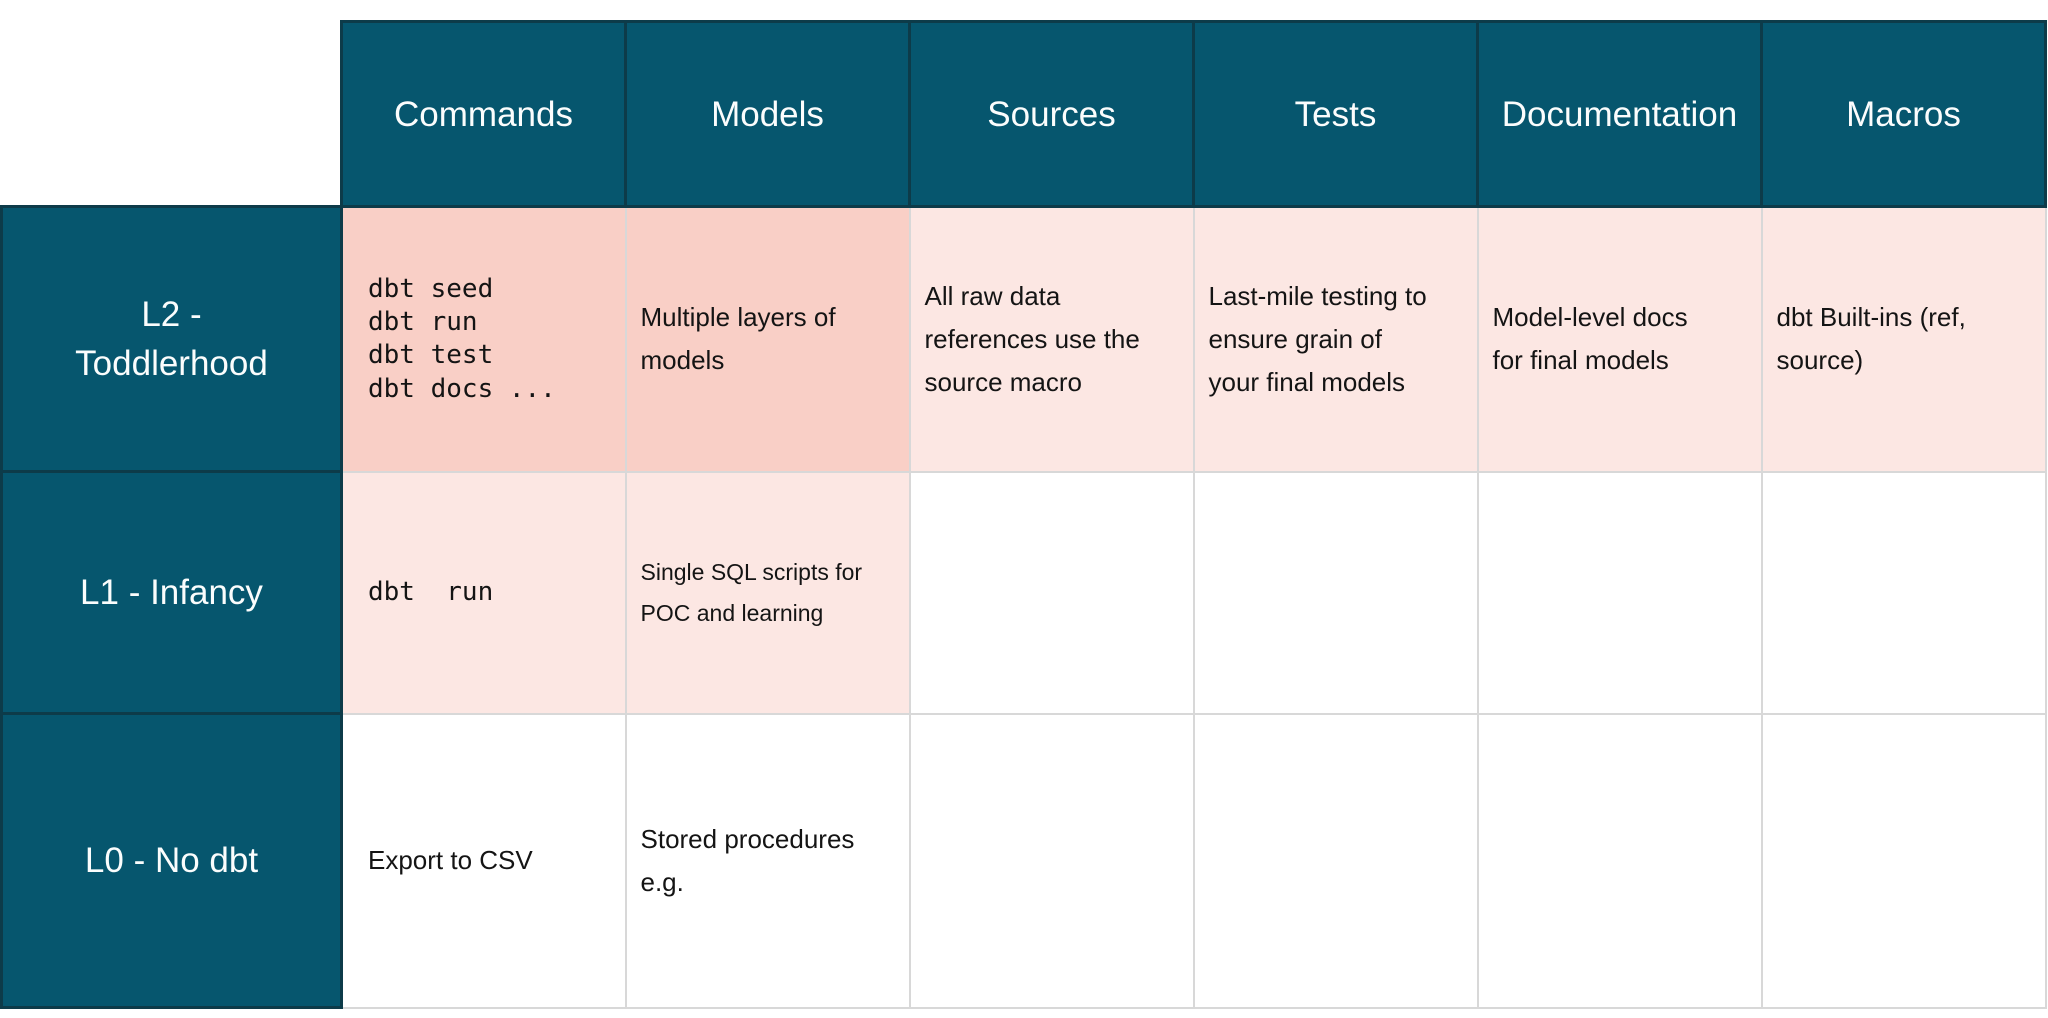  Describe the element at coordinates (1619, 860) in the screenshot. I see `cell-l0-documentation` at that location.